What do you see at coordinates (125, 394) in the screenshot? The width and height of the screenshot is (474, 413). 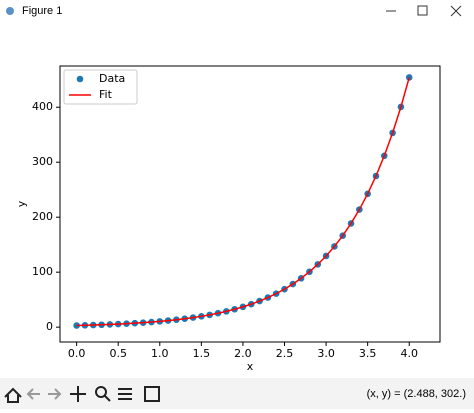 I see `configure-button` at bounding box center [125, 394].